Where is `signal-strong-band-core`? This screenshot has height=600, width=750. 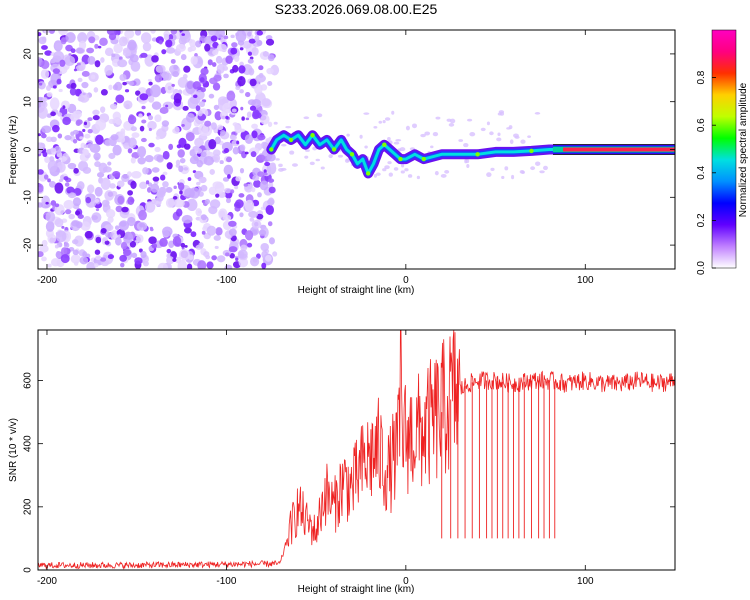
signal-strong-band-core is located at coordinates (618, 149).